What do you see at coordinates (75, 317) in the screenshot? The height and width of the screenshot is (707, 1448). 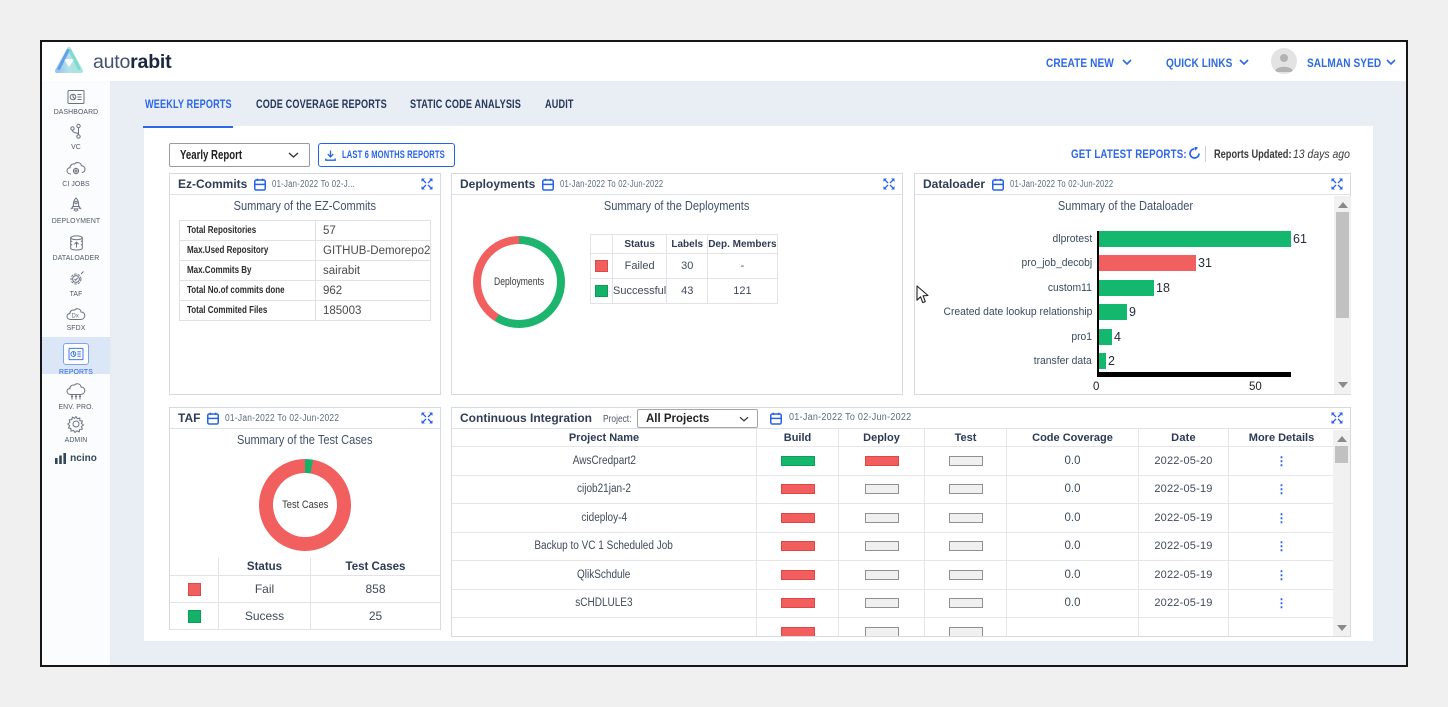 I see `svg-text: Dx` at bounding box center [75, 317].